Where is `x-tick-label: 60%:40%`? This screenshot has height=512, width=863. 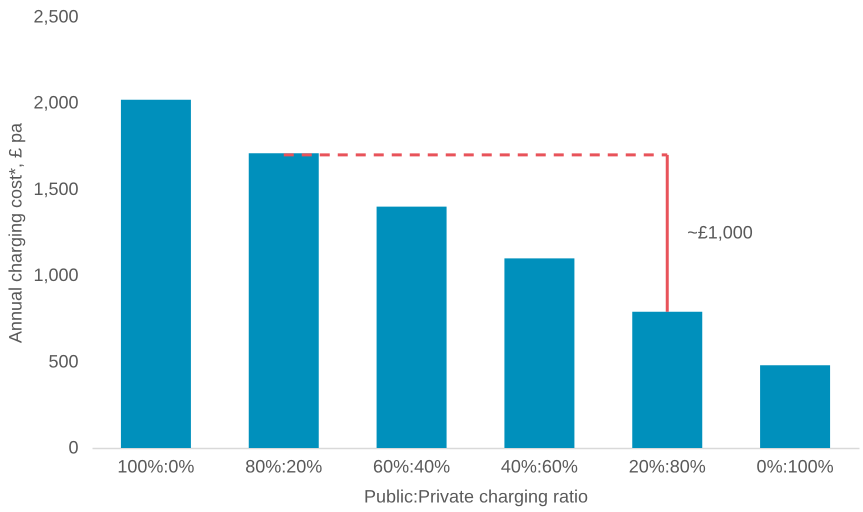 x-tick-label: 60%:40% is located at coordinates (411, 466).